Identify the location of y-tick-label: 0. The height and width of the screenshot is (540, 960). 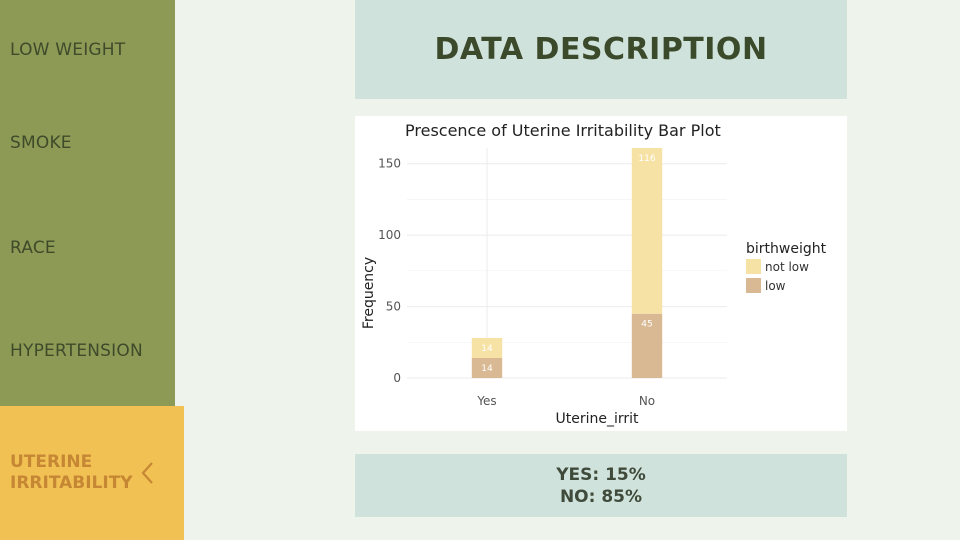
(397, 378).